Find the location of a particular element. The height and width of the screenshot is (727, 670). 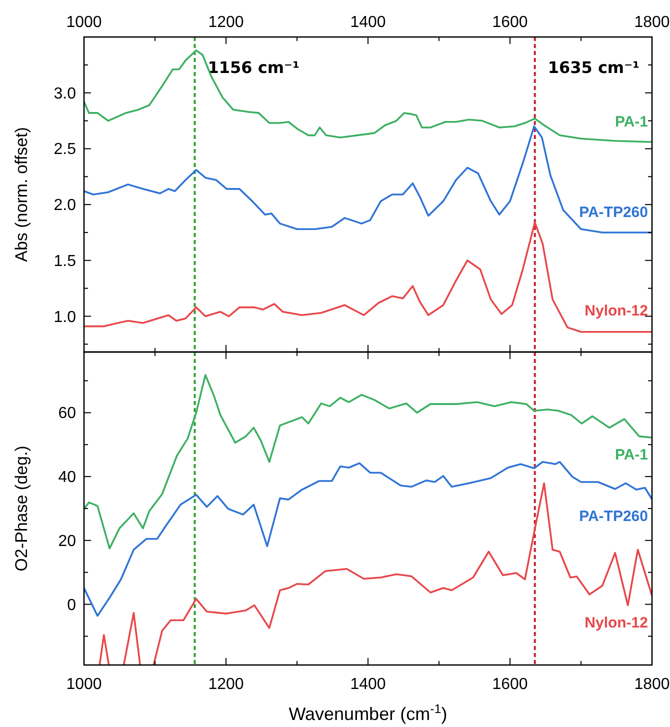

x2-tick-label: 1000 is located at coordinates (84, 22).